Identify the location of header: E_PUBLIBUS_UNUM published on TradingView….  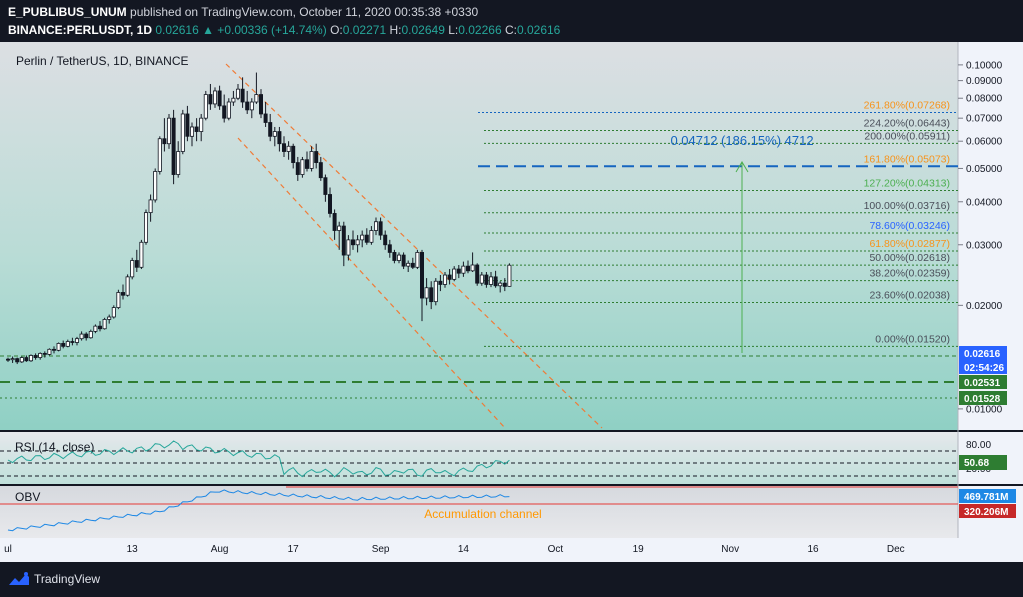
(511, 21).